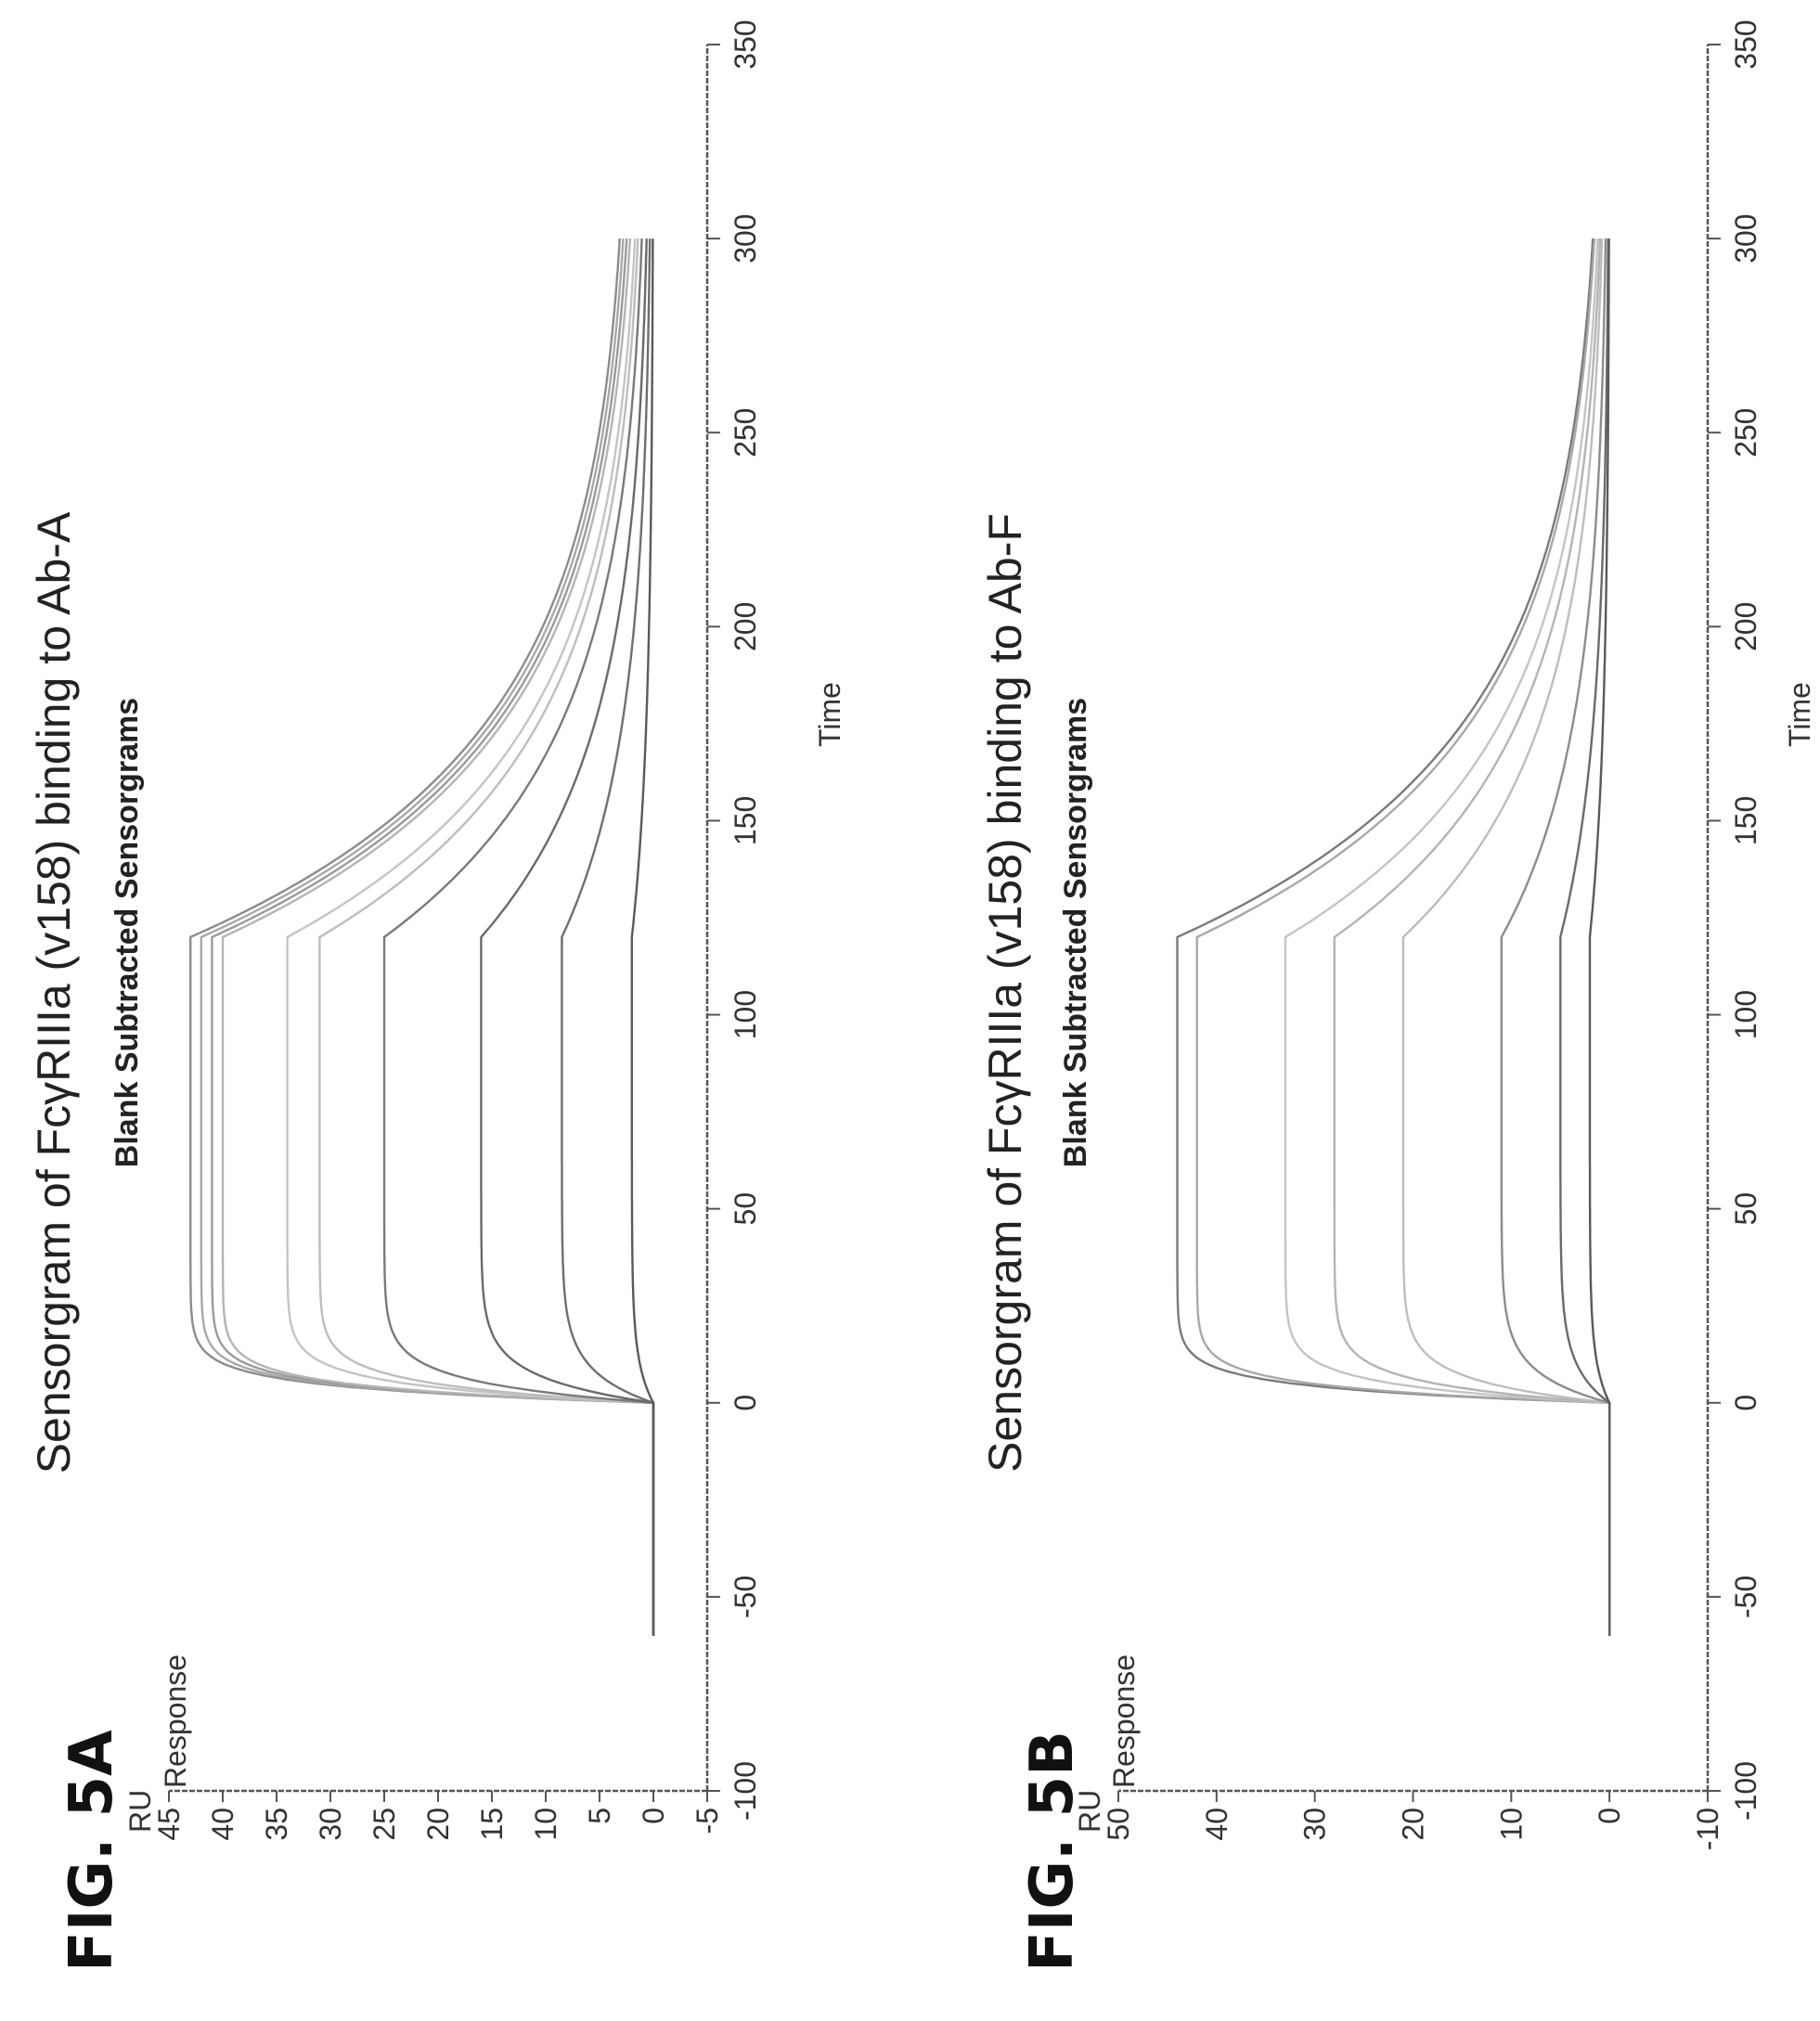 The height and width of the screenshot is (2021, 1820). What do you see at coordinates (276, 1824) in the screenshot?
I see `y-tick-label: 35` at bounding box center [276, 1824].